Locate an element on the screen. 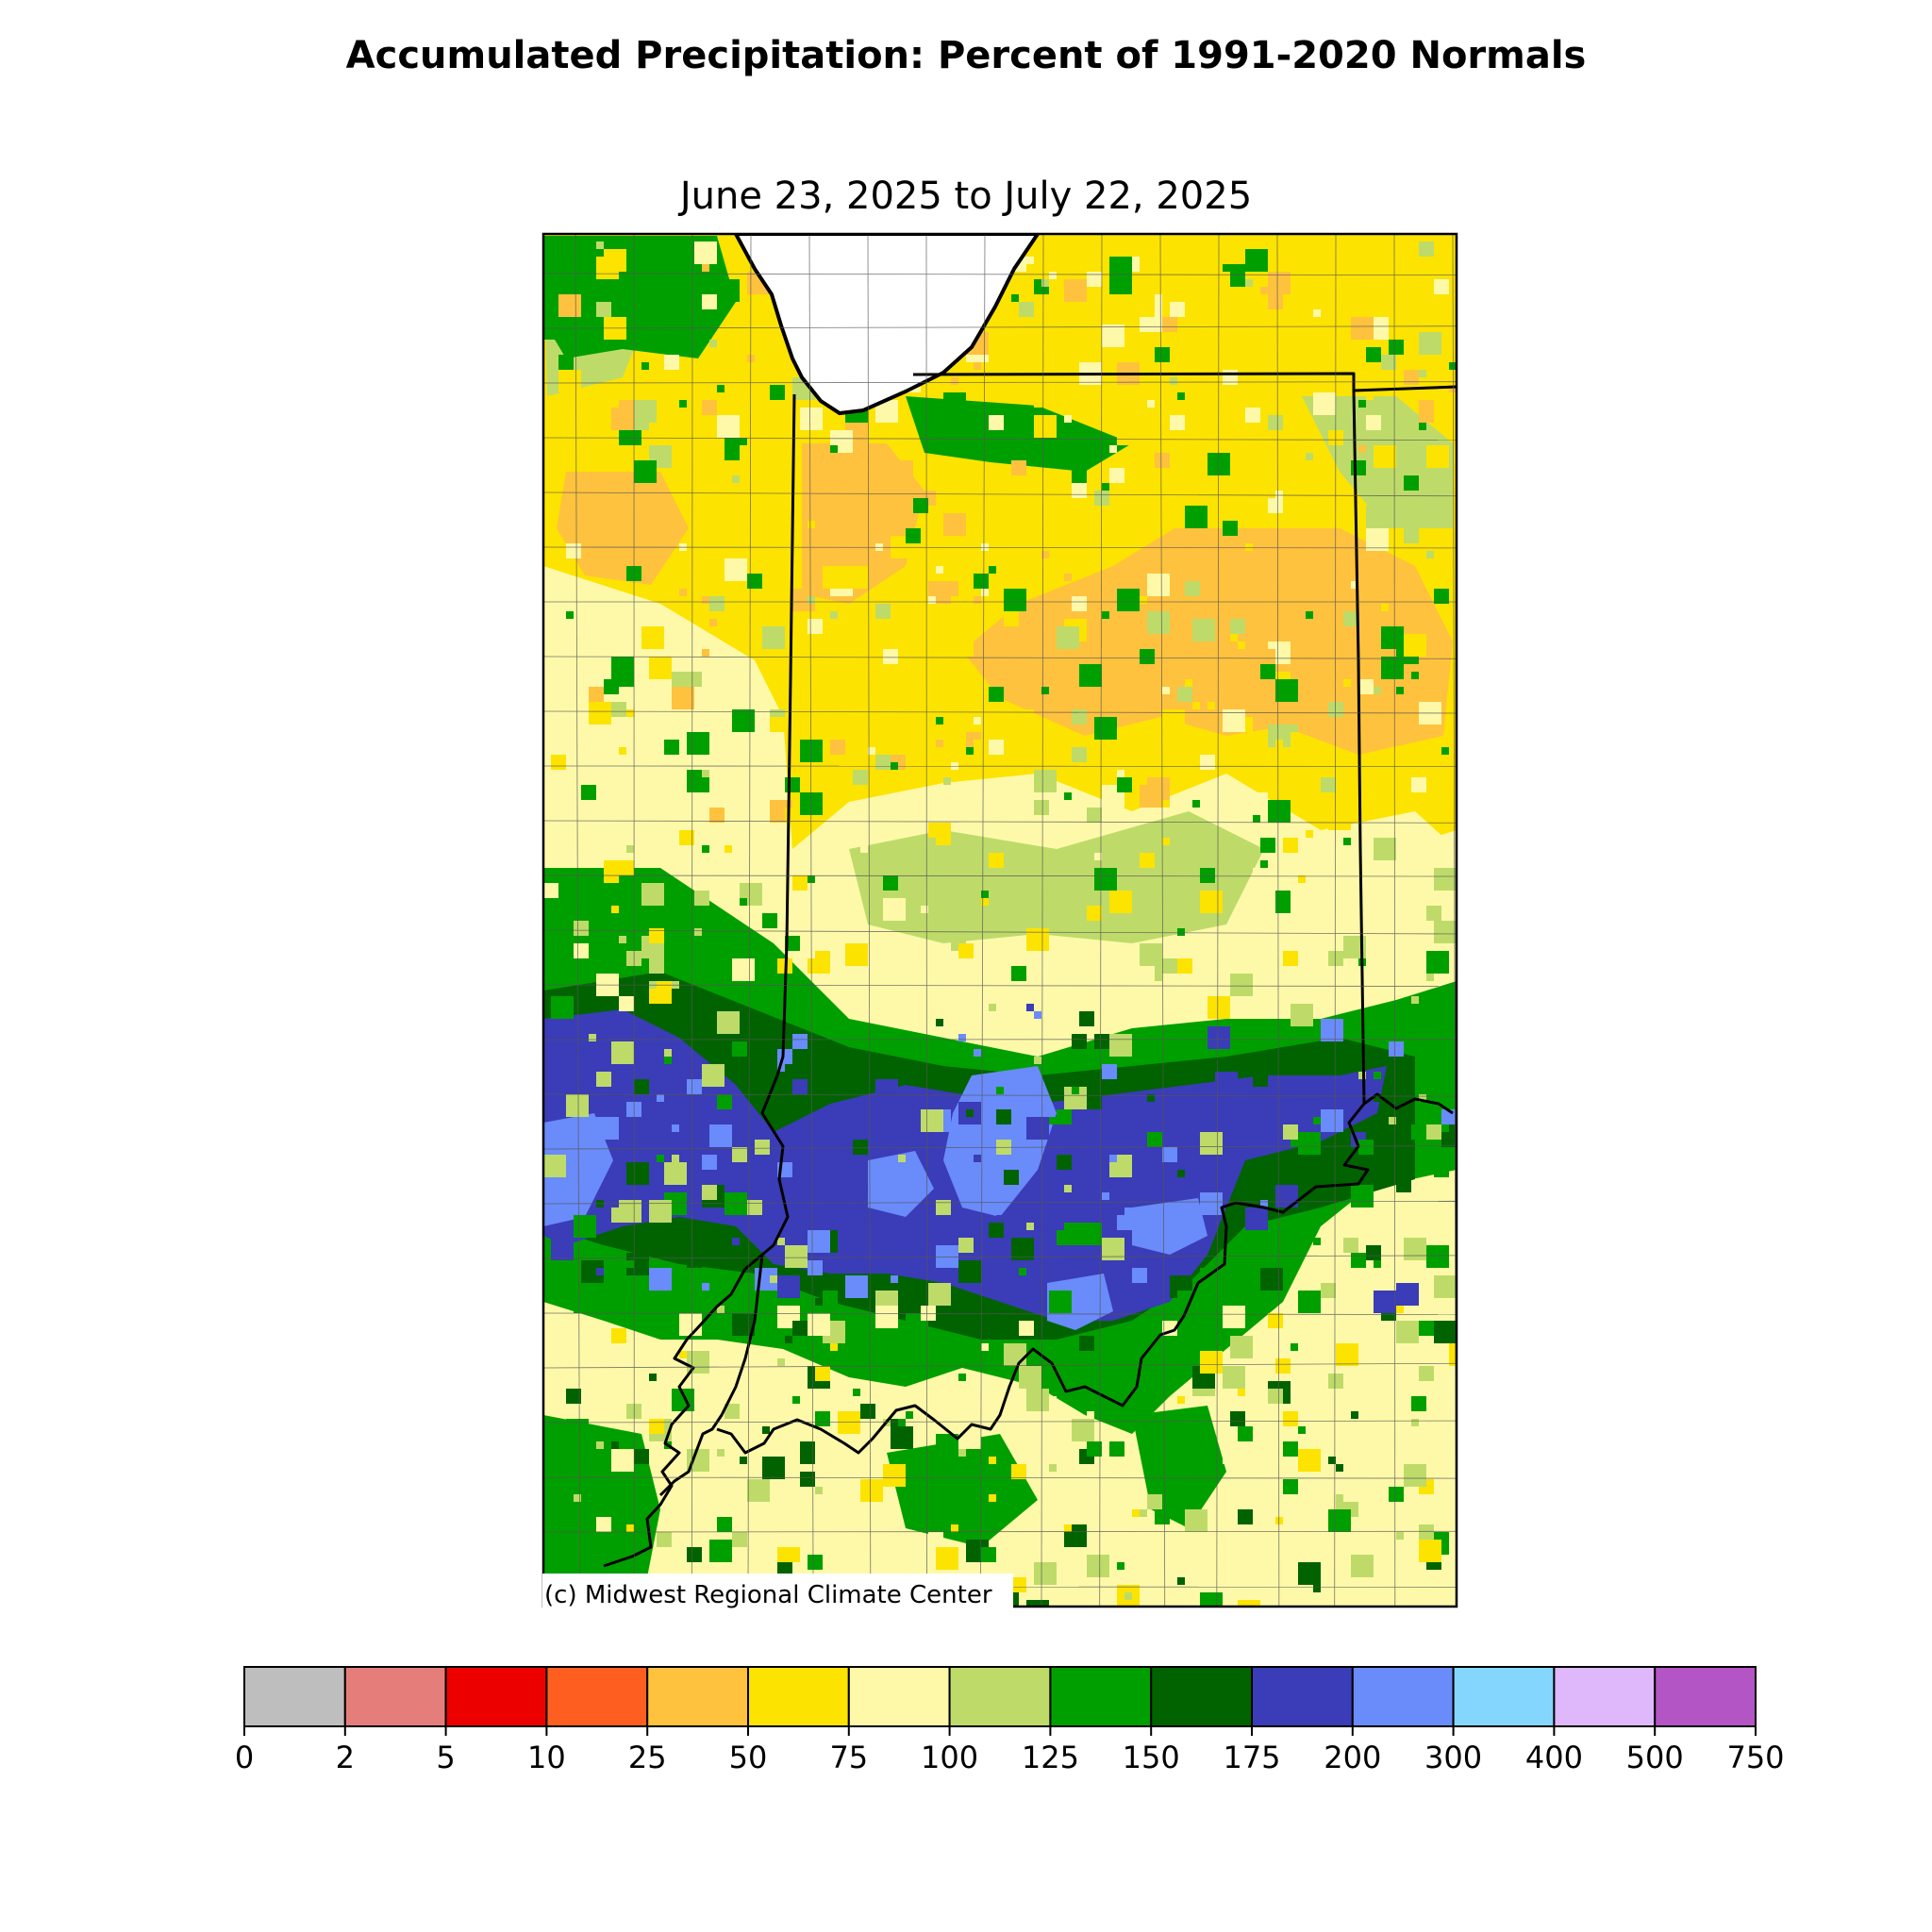  map-subtitle: June 23, 2025 to July 22, 2025 is located at coordinates (966, 197).